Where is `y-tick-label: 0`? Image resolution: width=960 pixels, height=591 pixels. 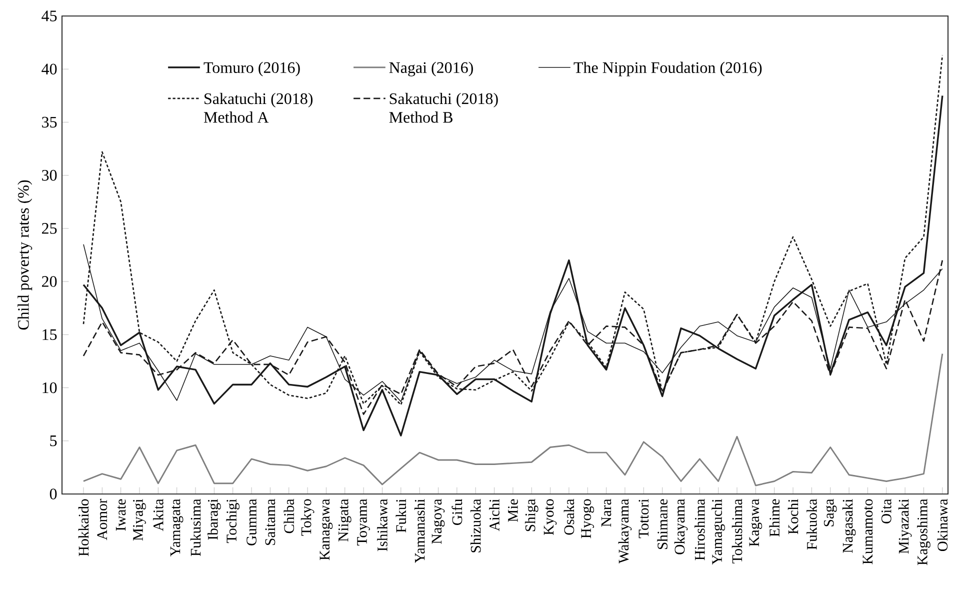 y-tick-label: 0 is located at coordinates (53, 494).